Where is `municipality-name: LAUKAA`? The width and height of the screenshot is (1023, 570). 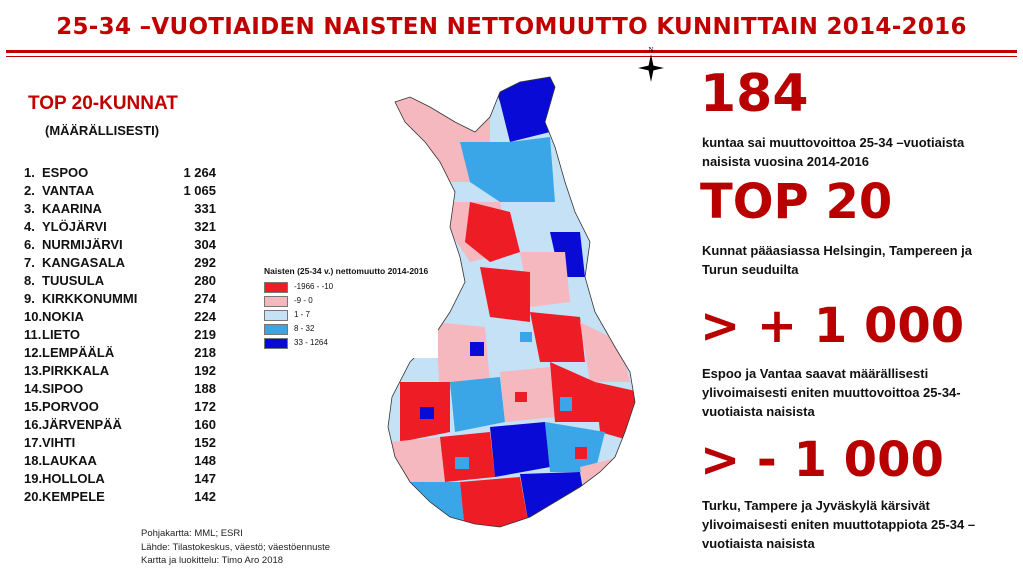 municipality-name: LAUKAA is located at coordinates (69, 460).